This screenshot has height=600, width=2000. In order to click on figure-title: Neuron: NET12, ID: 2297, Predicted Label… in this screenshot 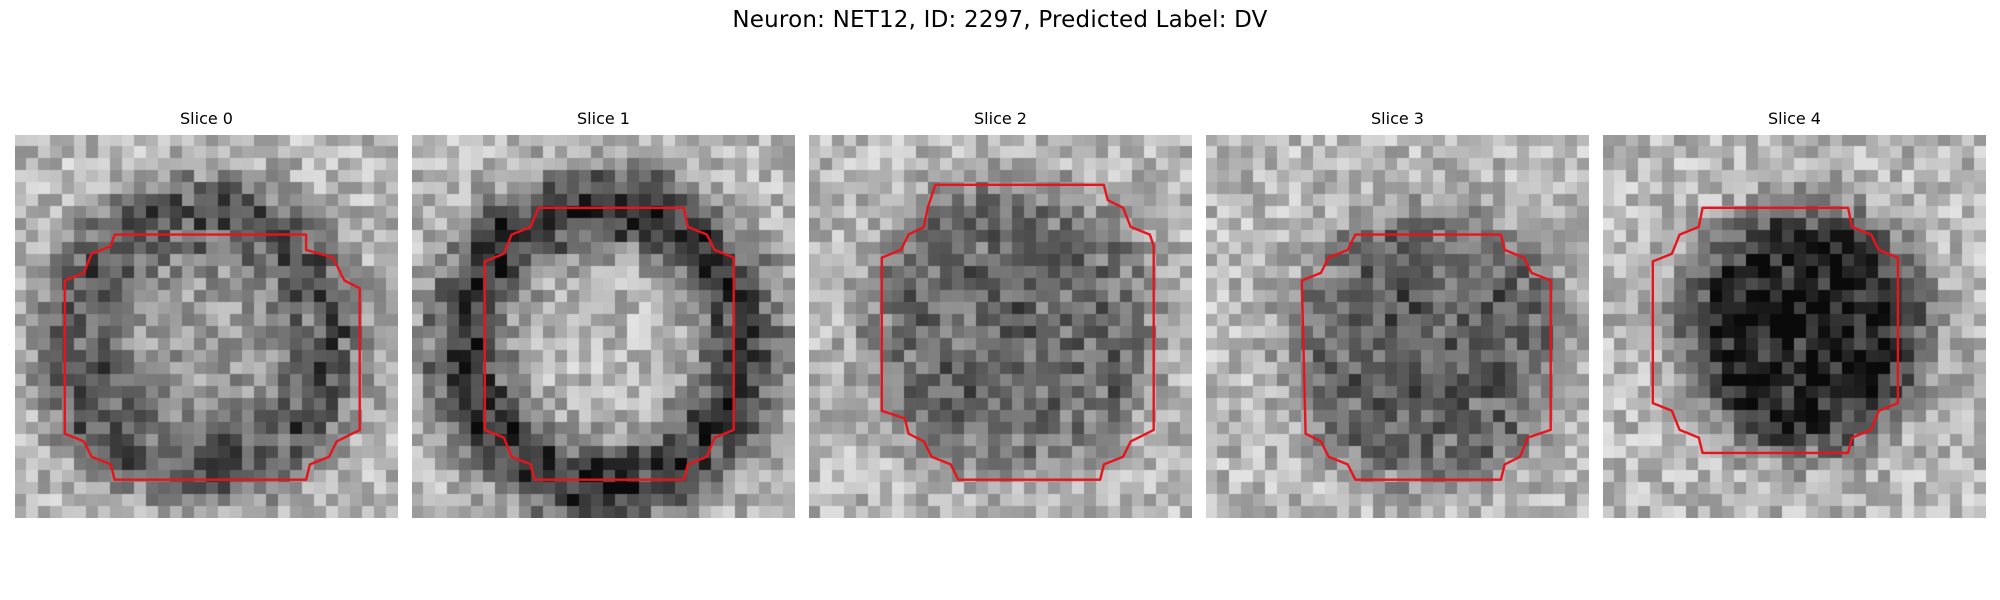, I will do `click(1000, 20)`.